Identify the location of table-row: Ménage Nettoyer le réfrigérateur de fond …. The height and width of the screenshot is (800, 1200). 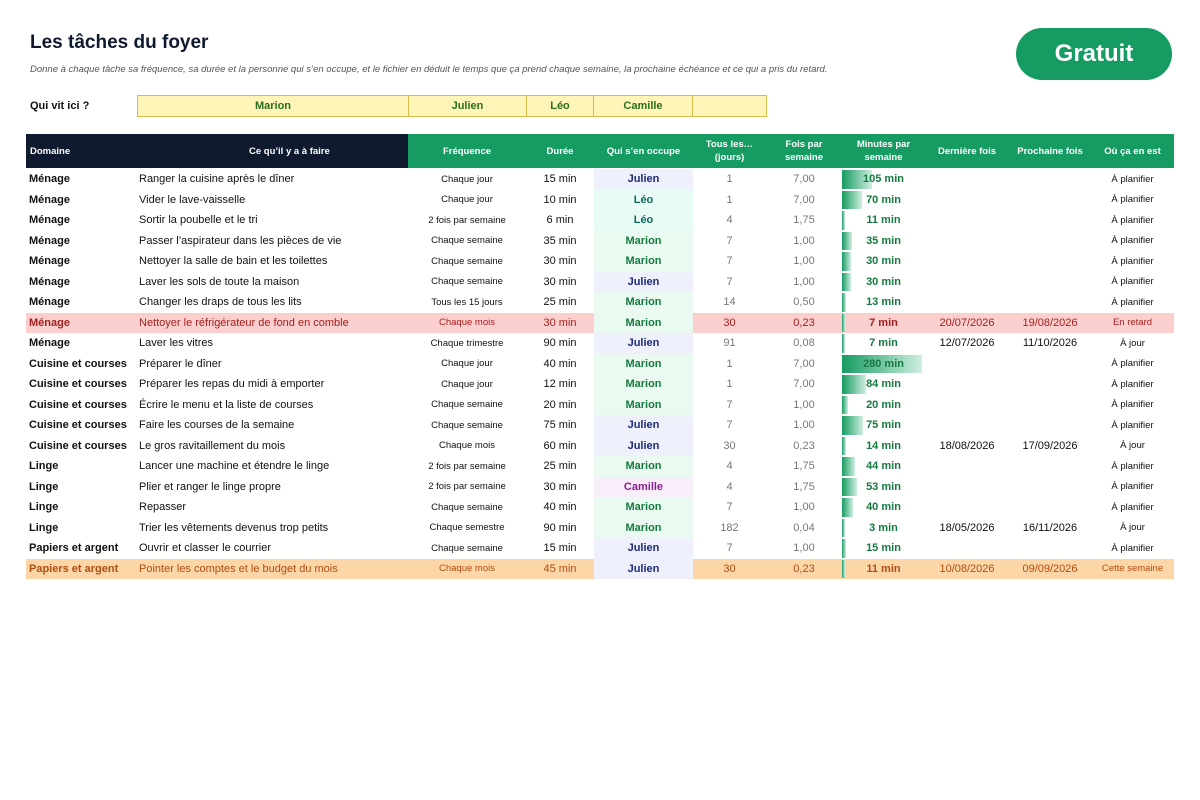
(600, 322).